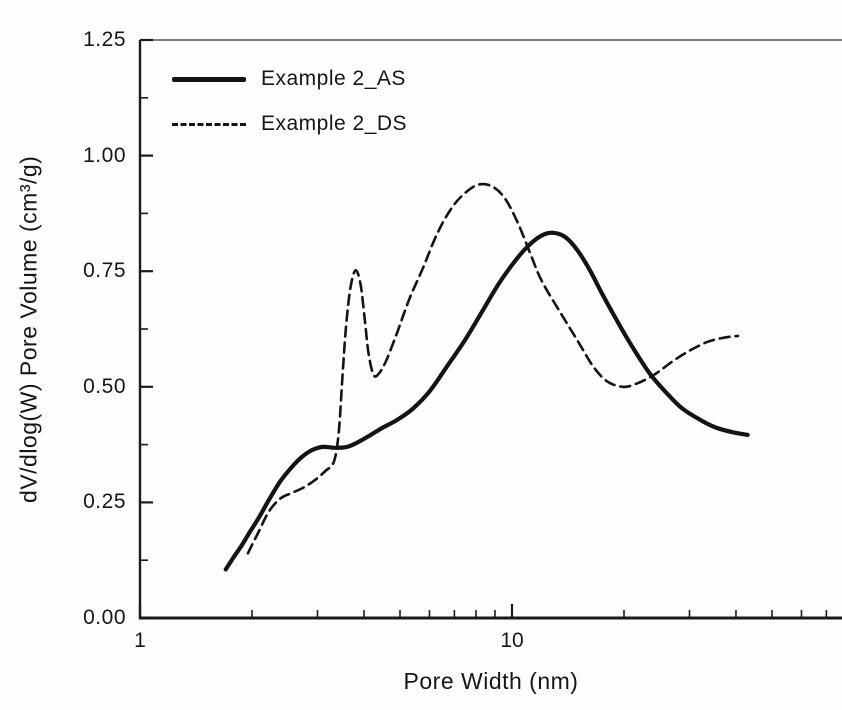 This screenshot has height=710, width=842. What do you see at coordinates (104, 502) in the screenshot?
I see `y-tick-label: 0.25` at bounding box center [104, 502].